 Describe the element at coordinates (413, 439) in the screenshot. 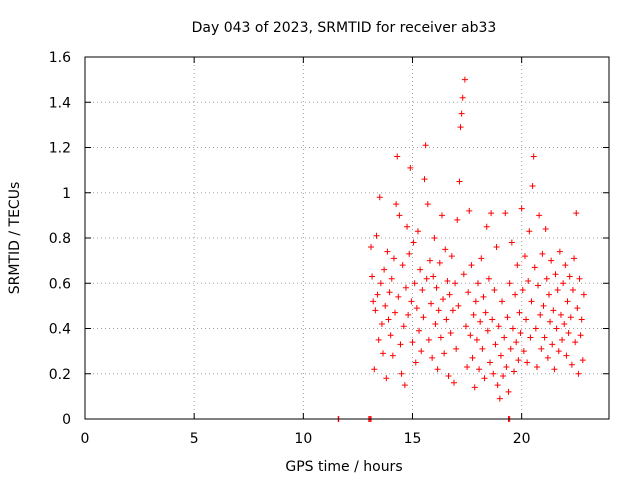

I see `x-tick-label: 15` at that location.